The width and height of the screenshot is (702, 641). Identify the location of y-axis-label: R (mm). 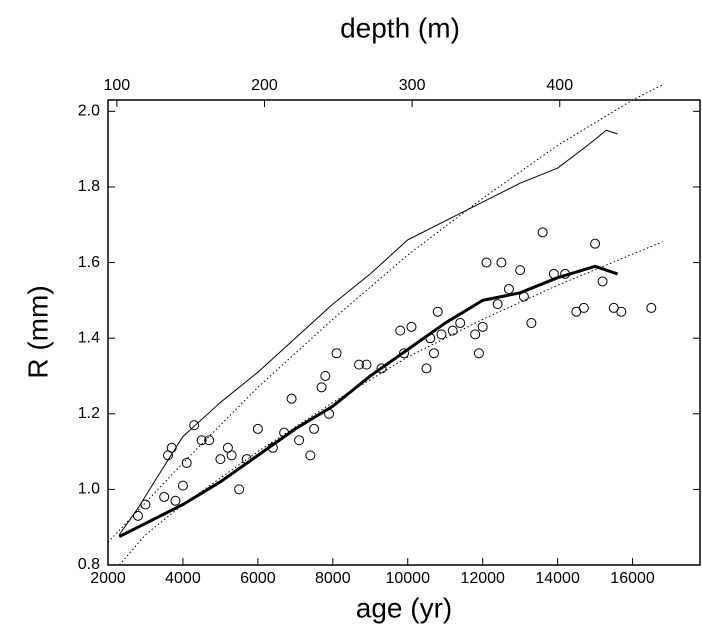
(37, 331).